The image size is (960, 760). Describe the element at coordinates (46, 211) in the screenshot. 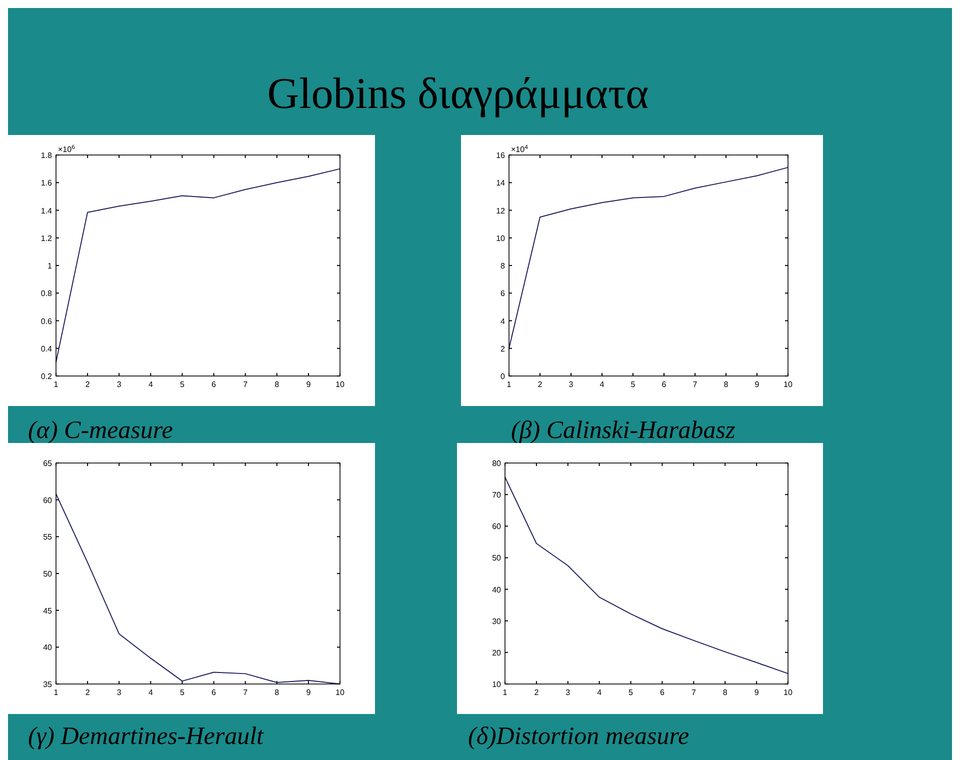

I see `y-tick-label: 1.4` at that location.